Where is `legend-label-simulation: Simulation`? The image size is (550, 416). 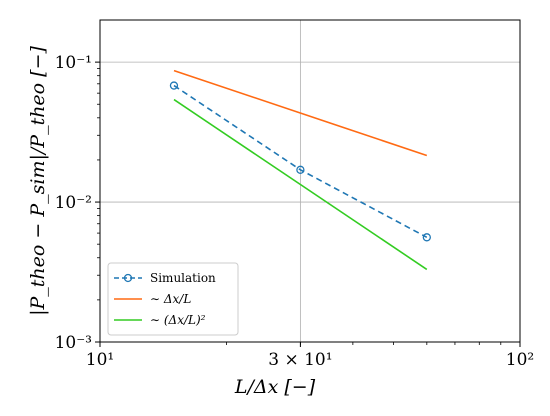 legend-label-simulation: Simulation is located at coordinates (183, 278).